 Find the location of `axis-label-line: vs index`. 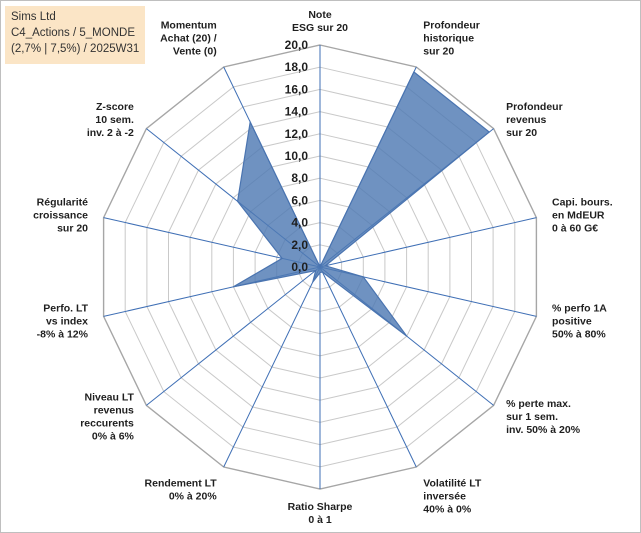

axis-label-line: vs index is located at coordinates (67, 322).